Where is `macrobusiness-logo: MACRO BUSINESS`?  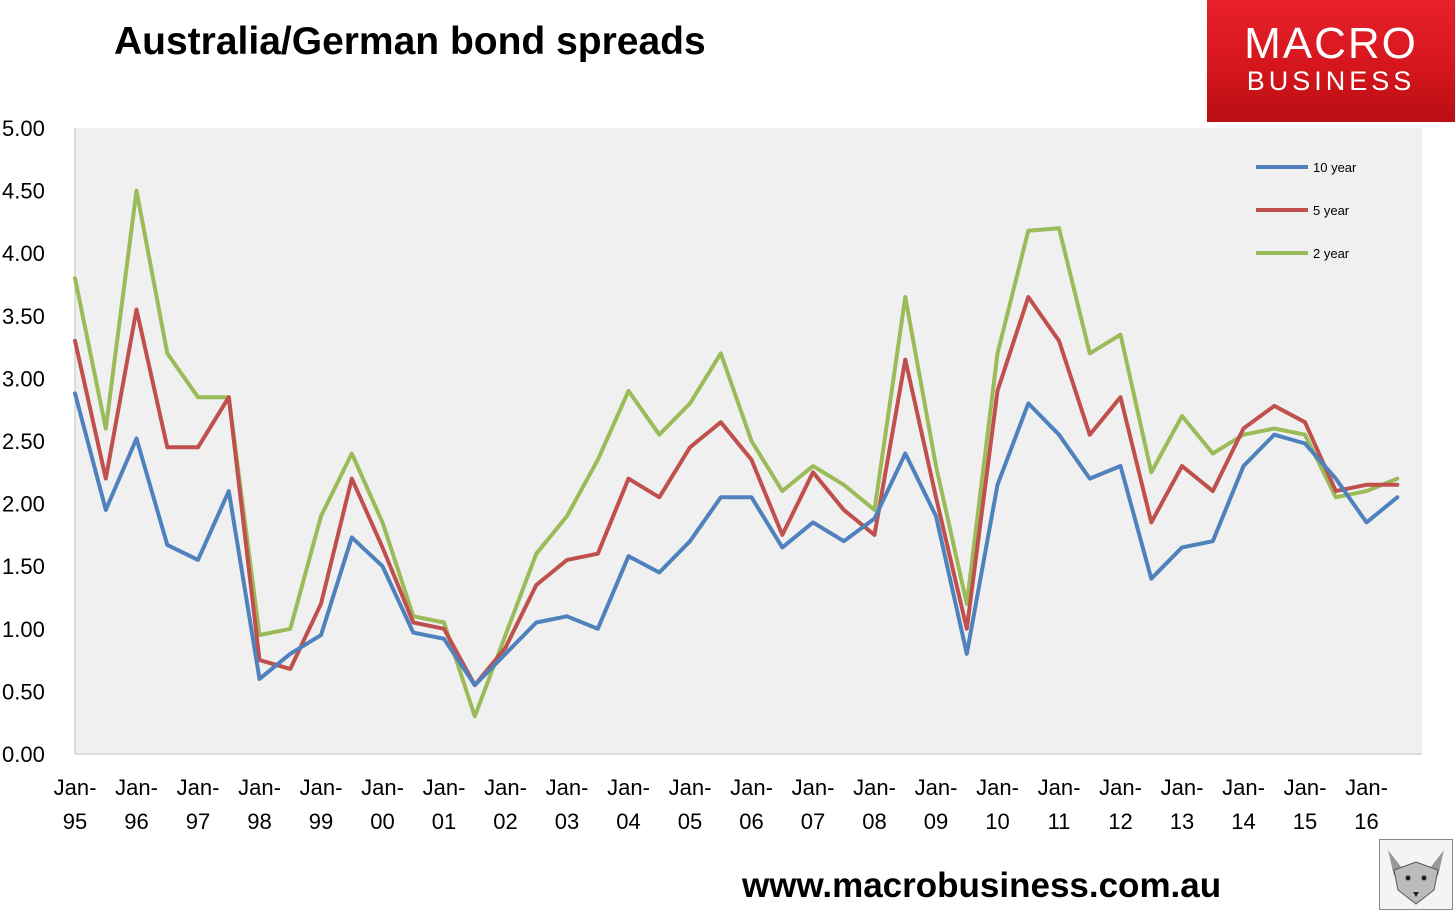 macrobusiness-logo: MACRO BUSINESS is located at coordinates (1331, 61).